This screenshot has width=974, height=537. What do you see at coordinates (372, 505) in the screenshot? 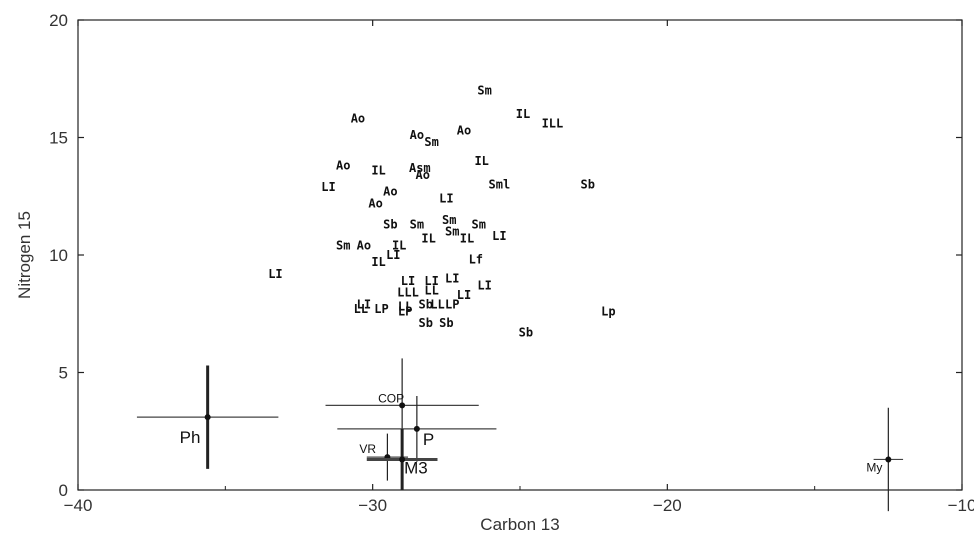
I see `x-tick-label: −30` at bounding box center [372, 505].